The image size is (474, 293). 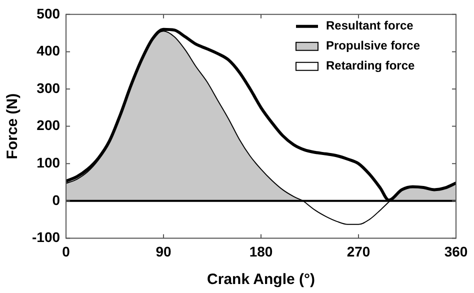 What do you see at coordinates (373, 45) in the screenshot?
I see `legend-label: Propulsive force` at bounding box center [373, 45].